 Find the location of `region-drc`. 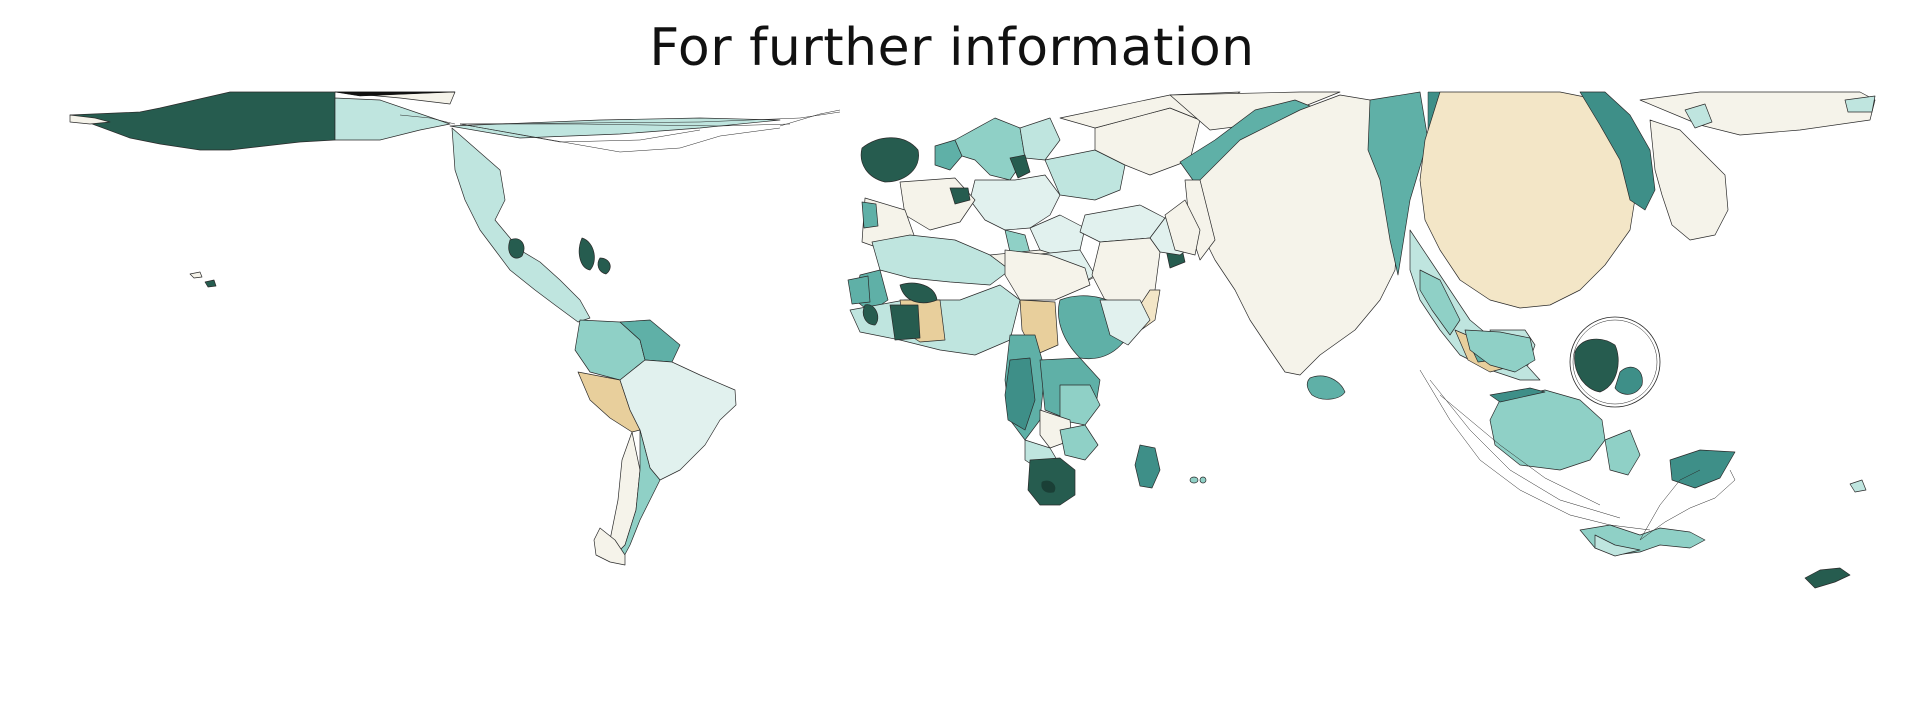

region-drc is located at coordinates (1020, 394).